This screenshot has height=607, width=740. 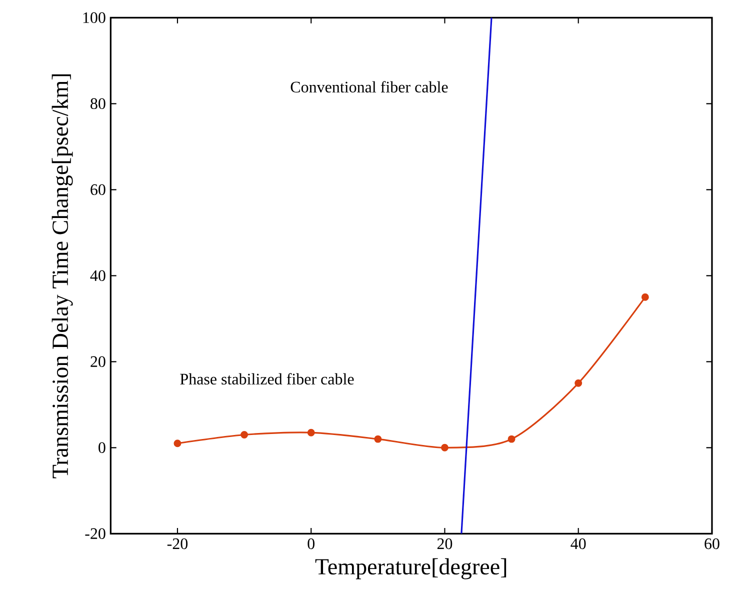 I want to click on y-tick-label: 80, so click(x=98, y=104).